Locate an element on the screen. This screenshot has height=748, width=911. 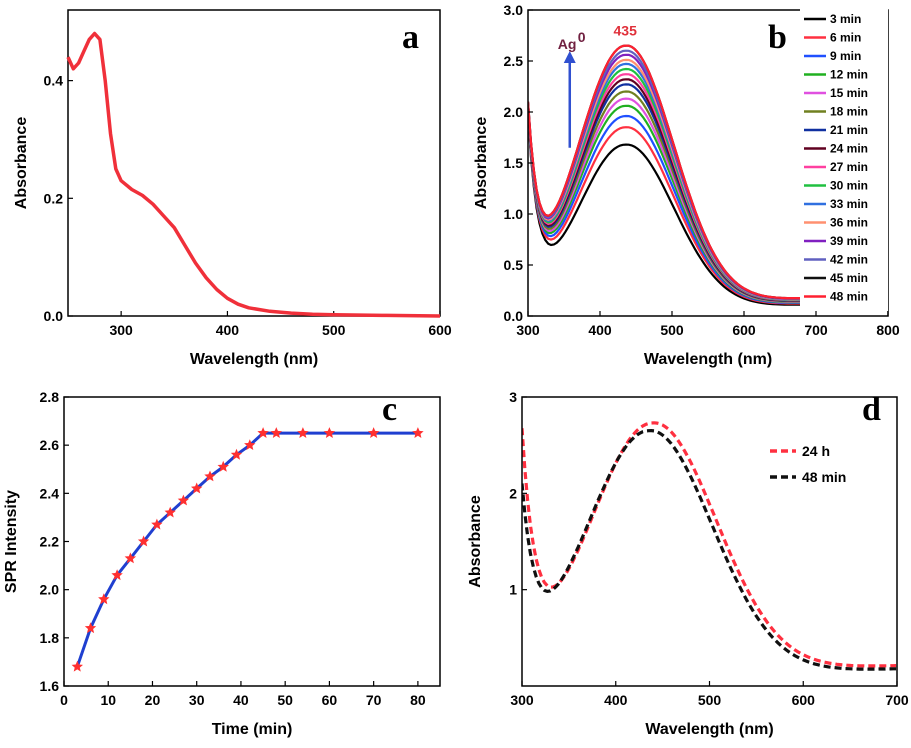
y-tick-label: 1 is located at coordinates (513, 590).